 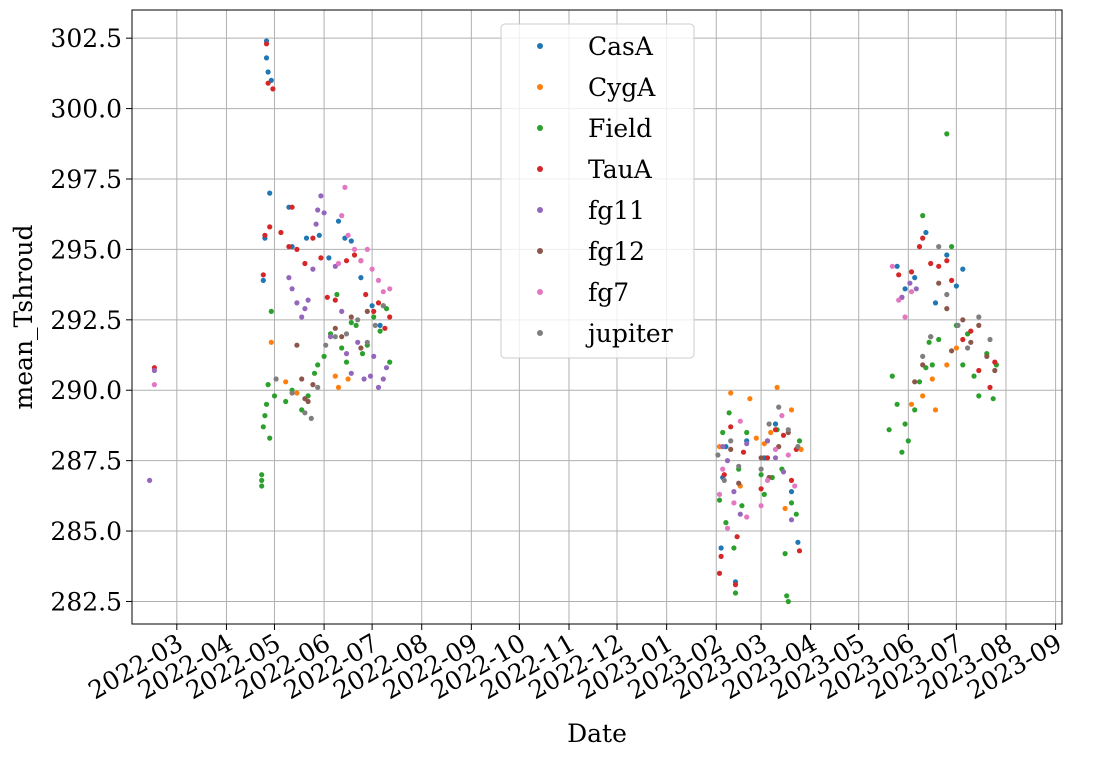 What do you see at coordinates (622, 87) in the screenshot?
I see `legend-label: CygA` at bounding box center [622, 87].